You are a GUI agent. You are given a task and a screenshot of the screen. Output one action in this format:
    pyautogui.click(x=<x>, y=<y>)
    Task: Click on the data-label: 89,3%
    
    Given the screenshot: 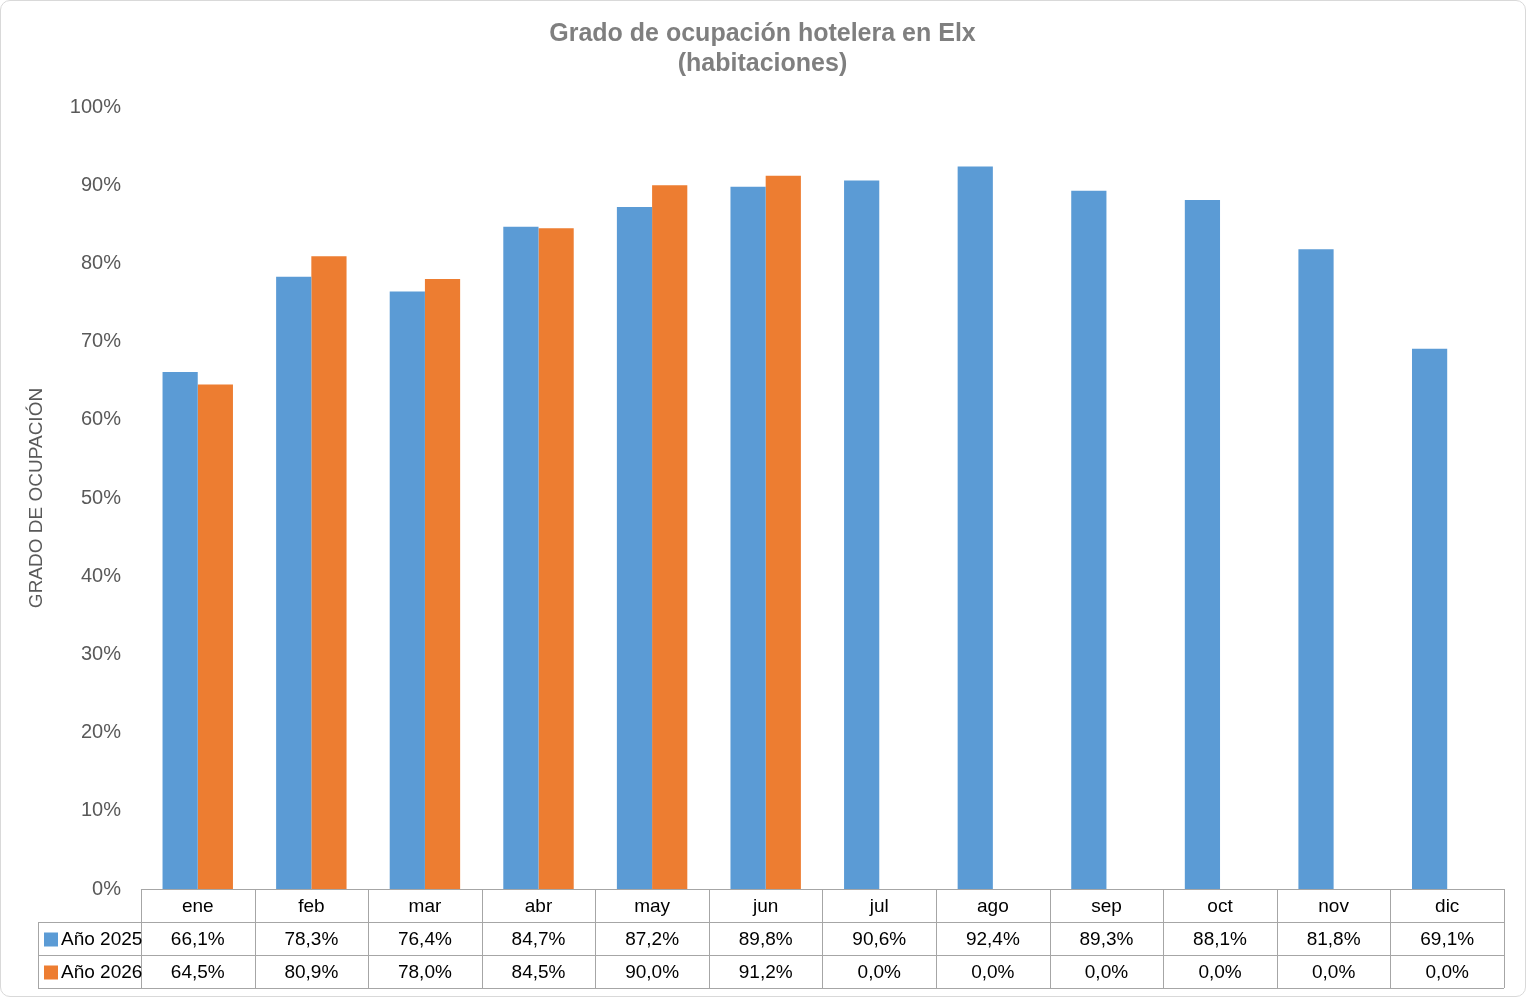 What is the action you would take?
    pyautogui.click(x=1106, y=938)
    